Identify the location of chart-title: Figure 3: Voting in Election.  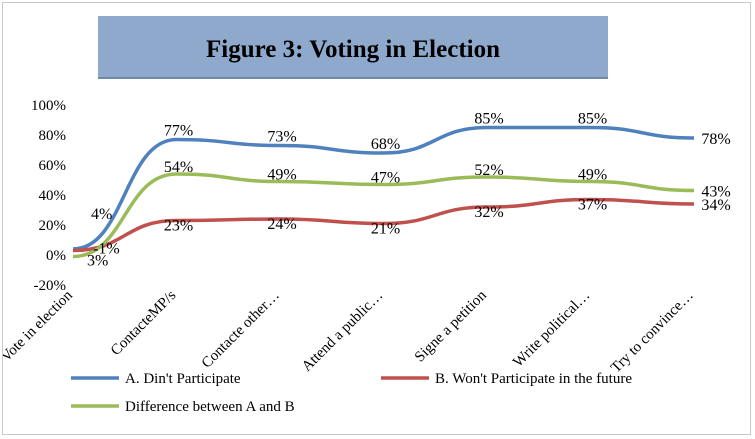
(352, 49).